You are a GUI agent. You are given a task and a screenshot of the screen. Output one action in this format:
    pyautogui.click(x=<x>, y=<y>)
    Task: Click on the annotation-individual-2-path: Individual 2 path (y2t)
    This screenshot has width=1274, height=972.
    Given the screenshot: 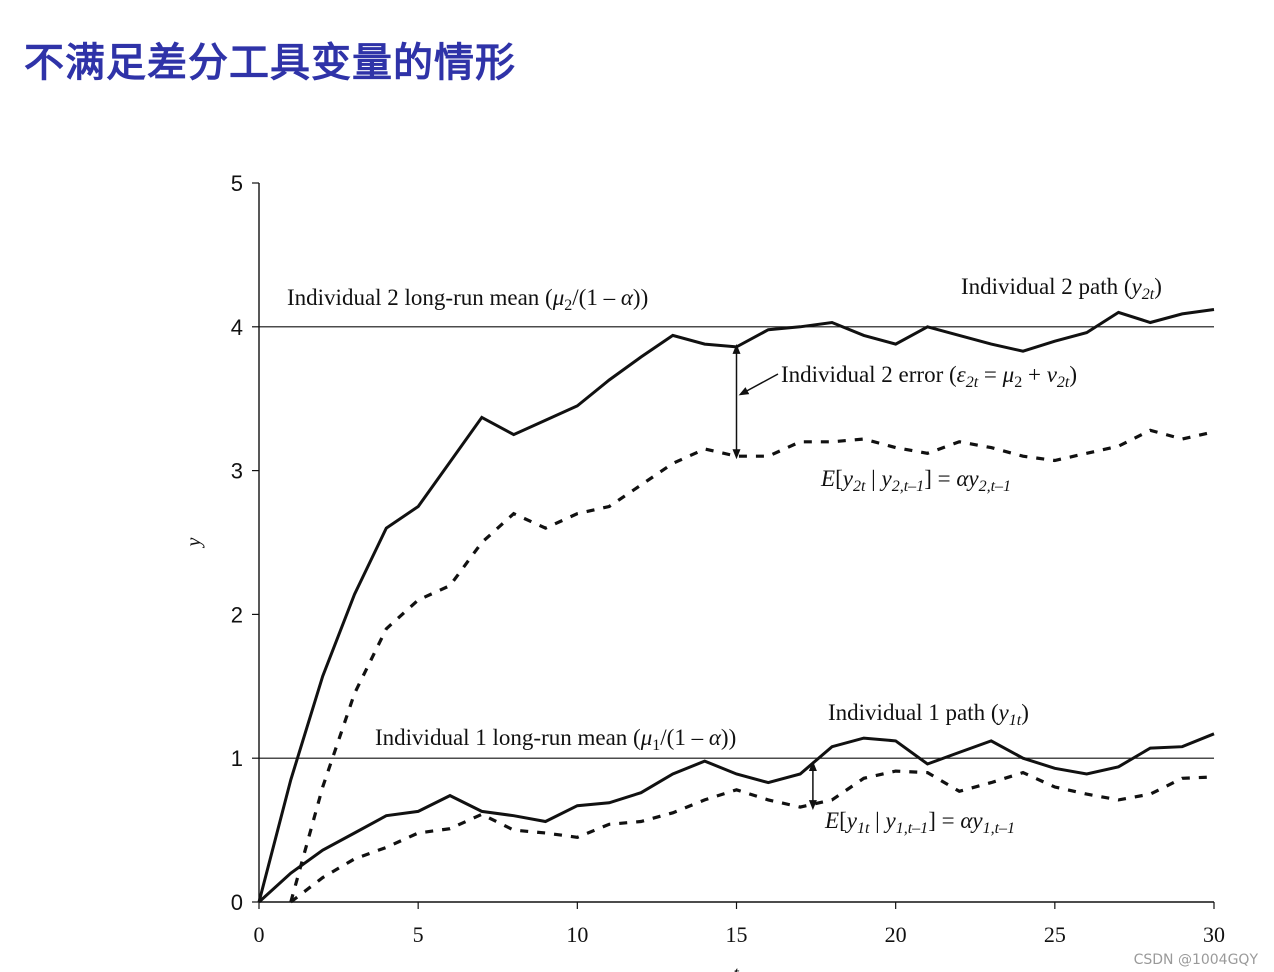 What is the action you would take?
    pyautogui.click(x=1061, y=288)
    